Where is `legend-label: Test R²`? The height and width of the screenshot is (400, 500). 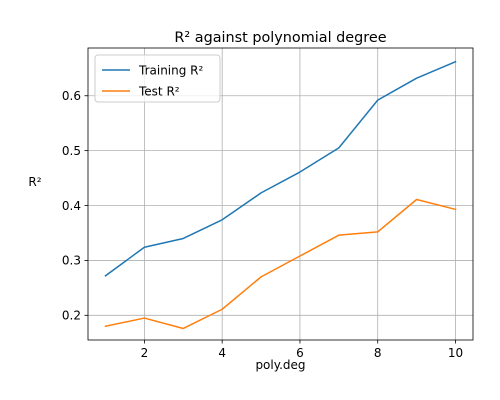 legend-label: Test R² is located at coordinates (159, 91).